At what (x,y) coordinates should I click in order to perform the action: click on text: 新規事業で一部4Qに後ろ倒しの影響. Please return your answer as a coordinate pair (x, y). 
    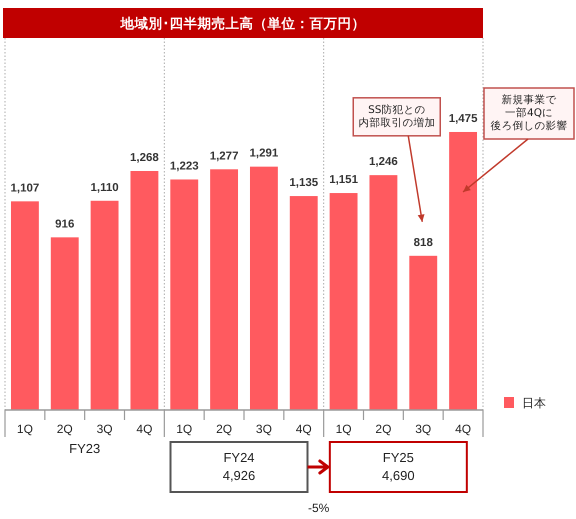
    Looking at the image, I should click on (529, 112).